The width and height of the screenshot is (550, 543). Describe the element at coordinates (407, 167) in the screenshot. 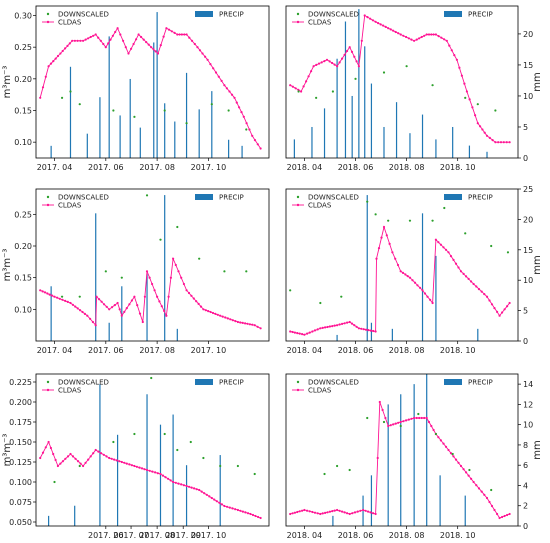

I see `x-tick-label: 2018. 08` at that location.